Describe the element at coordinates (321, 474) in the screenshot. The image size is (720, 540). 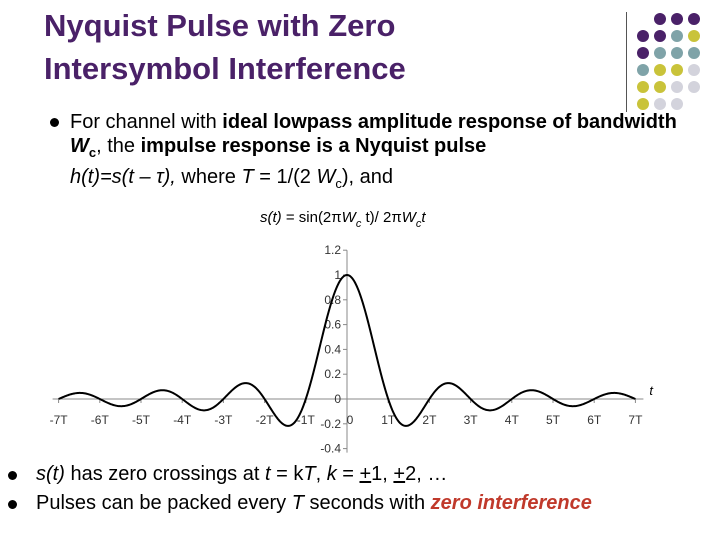
I see `text-segment: ,` at that location.